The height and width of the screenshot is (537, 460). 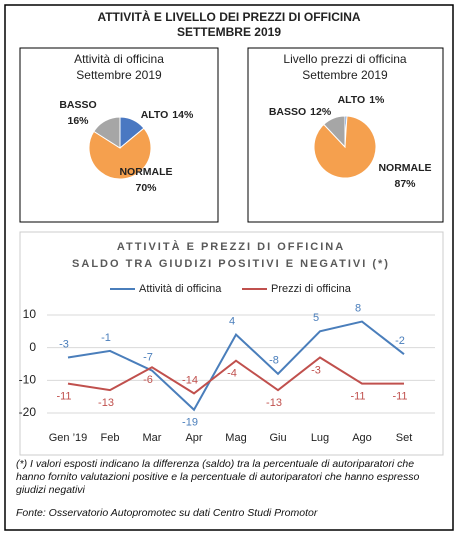 What do you see at coordinates (110, 438) in the screenshot?
I see `x-tick-label: Feb` at bounding box center [110, 438].